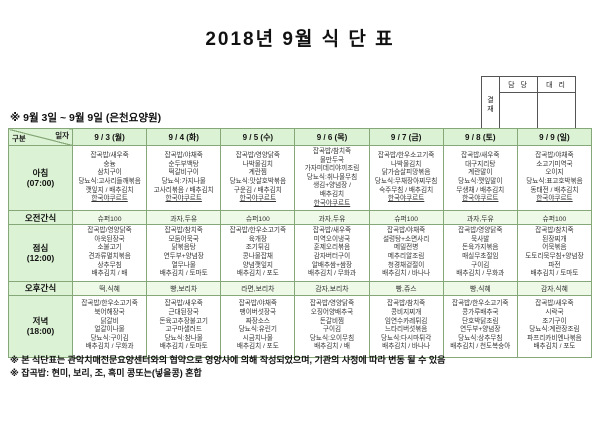  What do you see at coordinates (406, 173) in the screenshot?
I see `menu-item: 닭가슴살피망볶음` at bounding box center [406, 173].